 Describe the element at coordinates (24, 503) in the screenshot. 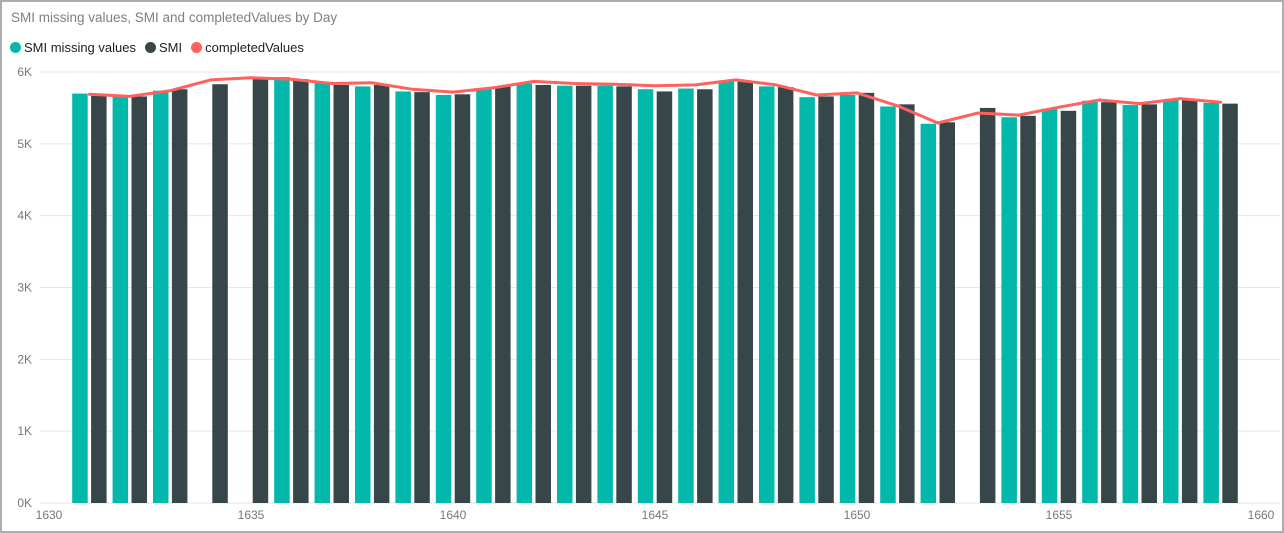

I see `y-axis-label: 0K` at that location.